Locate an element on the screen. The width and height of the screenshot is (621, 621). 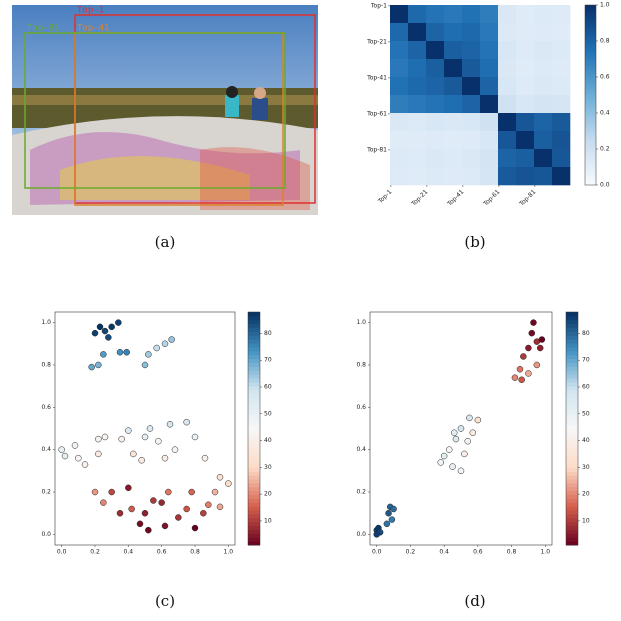
y-tick-label: 0.4 is located at coordinates (46, 449).